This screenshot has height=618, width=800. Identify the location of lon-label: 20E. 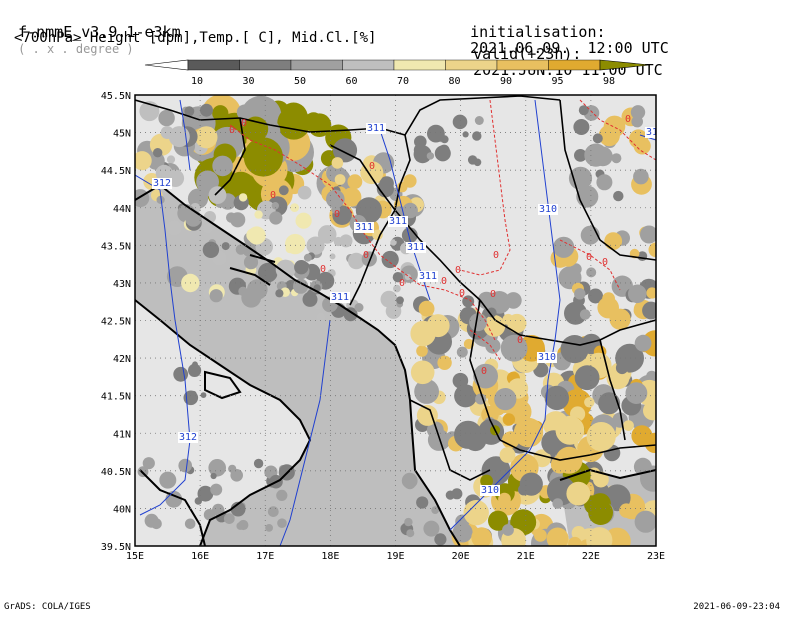
(461, 556).